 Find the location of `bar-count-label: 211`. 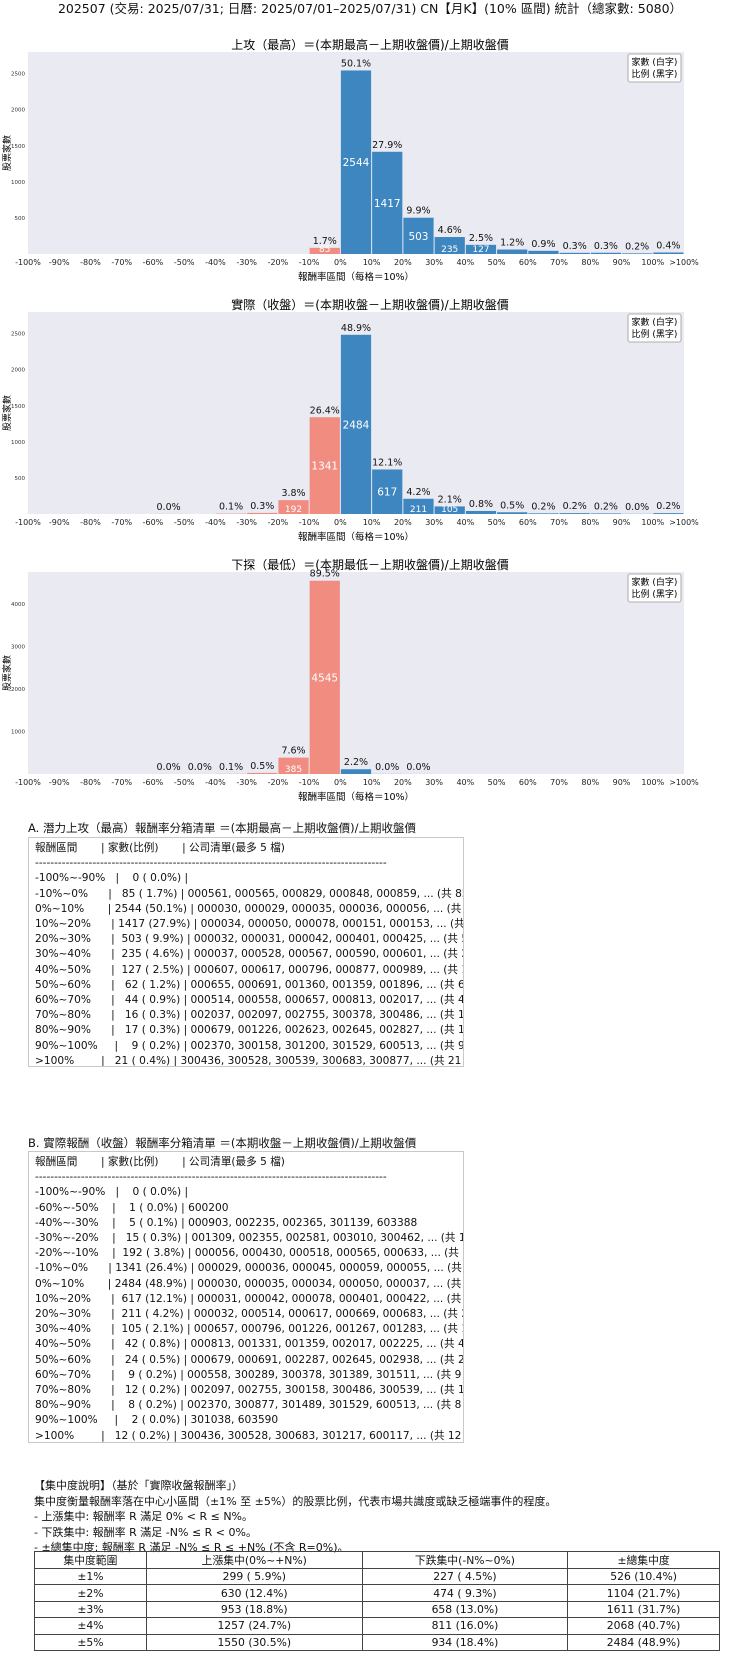

bar-count-label: 211 is located at coordinates (418, 510).